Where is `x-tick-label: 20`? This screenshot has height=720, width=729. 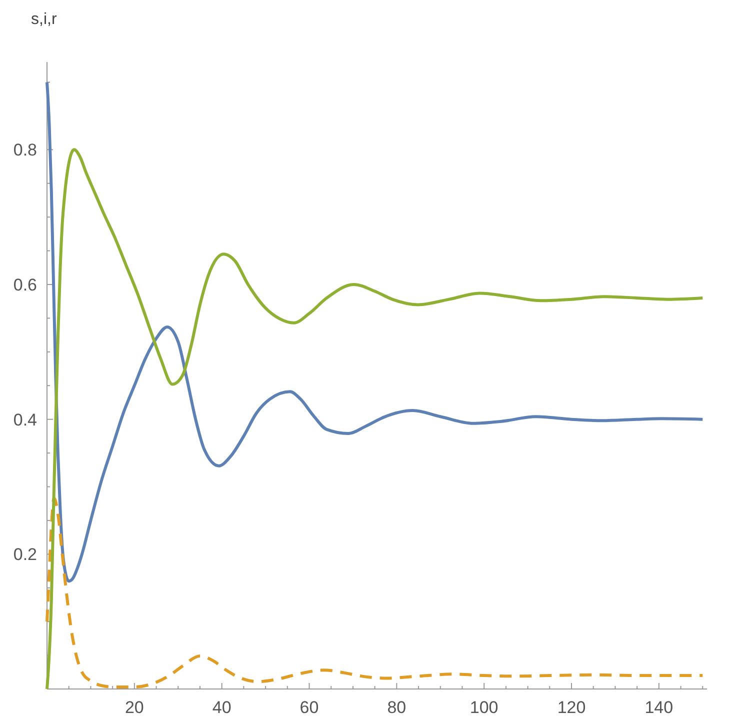
x-tick-label: 20 is located at coordinates (134, 707).